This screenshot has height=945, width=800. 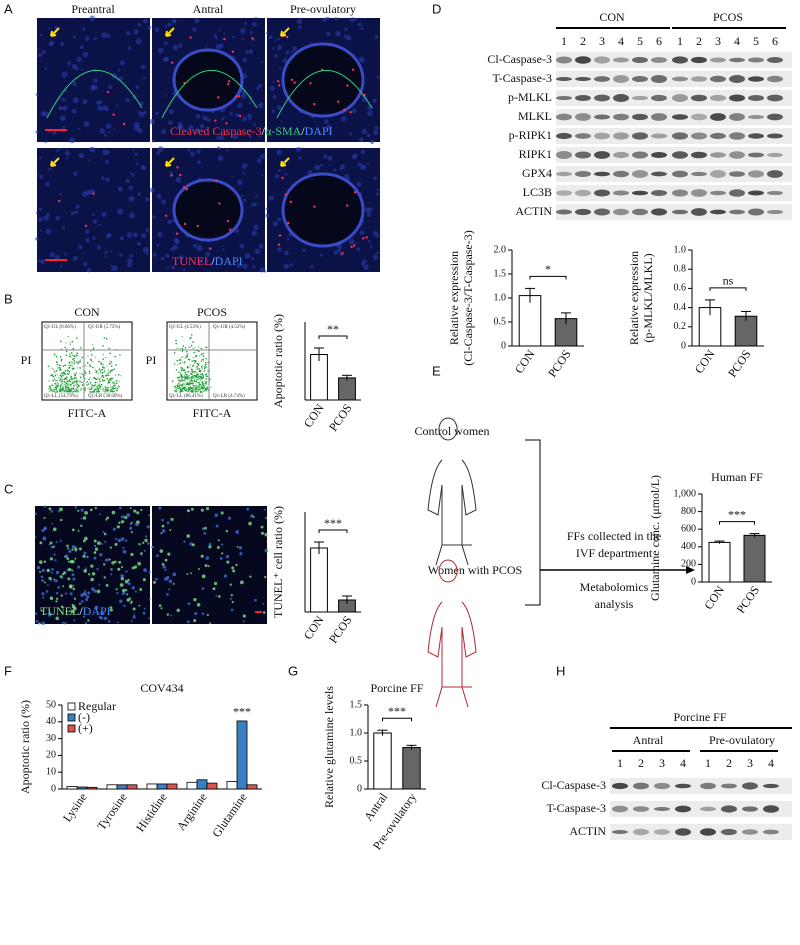 I want to click on signal-dot, so click(x=294, y=82).